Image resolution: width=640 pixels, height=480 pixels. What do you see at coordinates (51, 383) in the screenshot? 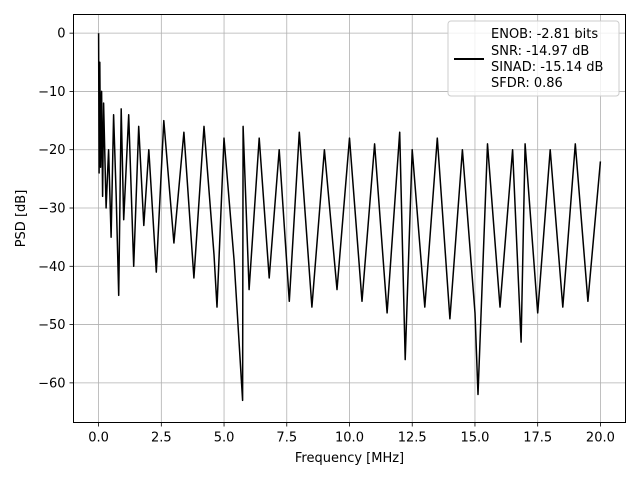
I see `y-tick-label: −60` at bounding box center [51, 383].